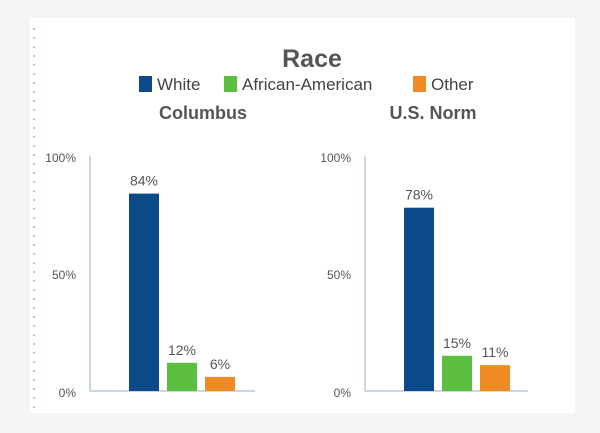 The height and width of the screenshot is (433, 600). What do you see at coordinates (203, 113) in the screenshot?
I see `panel-title-columbus: Columbus` at bounding box center [203, 113].